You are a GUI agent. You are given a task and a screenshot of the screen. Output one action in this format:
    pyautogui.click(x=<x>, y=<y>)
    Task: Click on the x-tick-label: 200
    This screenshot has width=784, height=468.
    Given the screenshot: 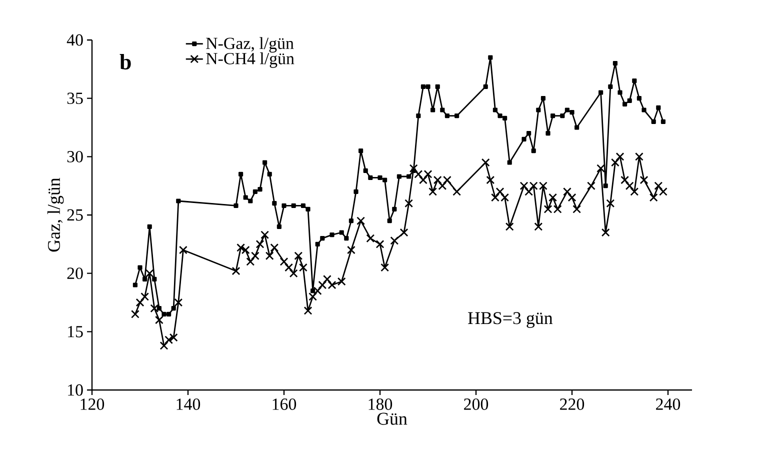 What is the action you would take?
    pyautogui.click(x=476, y=404)
    